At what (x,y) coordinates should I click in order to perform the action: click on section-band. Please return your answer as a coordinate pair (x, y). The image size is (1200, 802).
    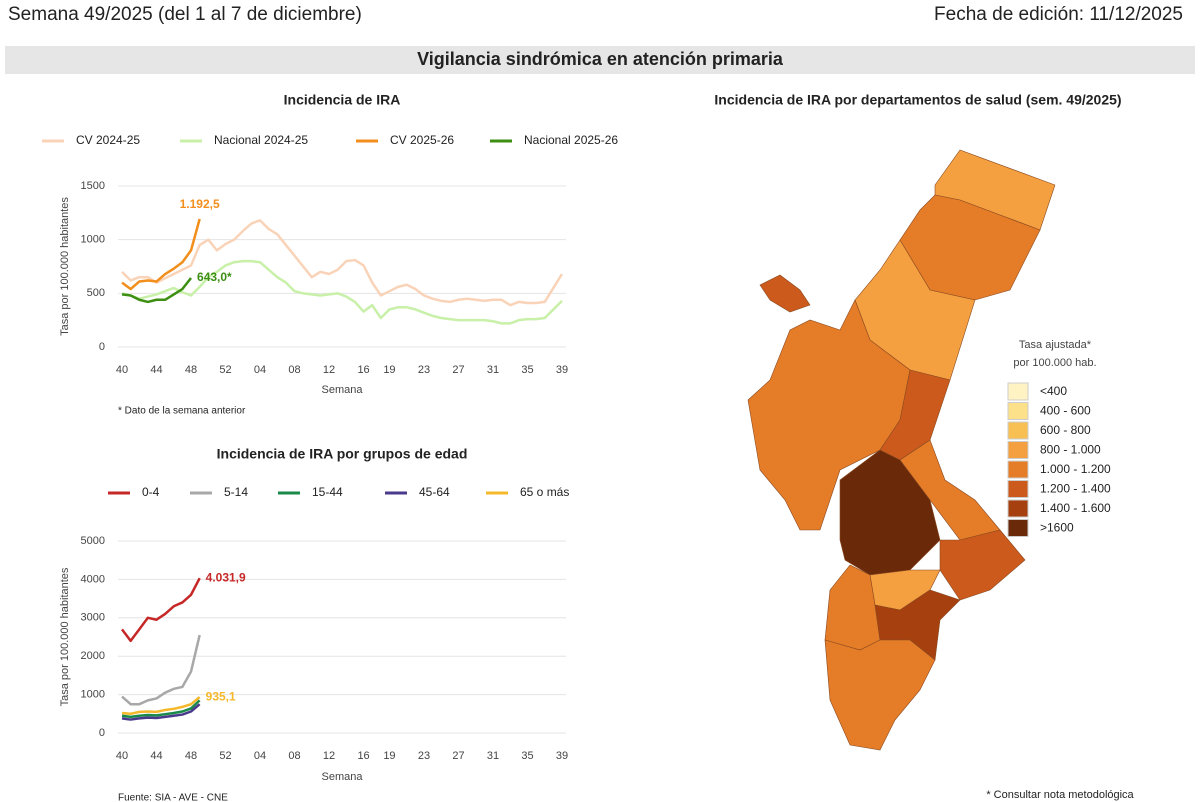
    Looking at the image, I should click on (600, 60).